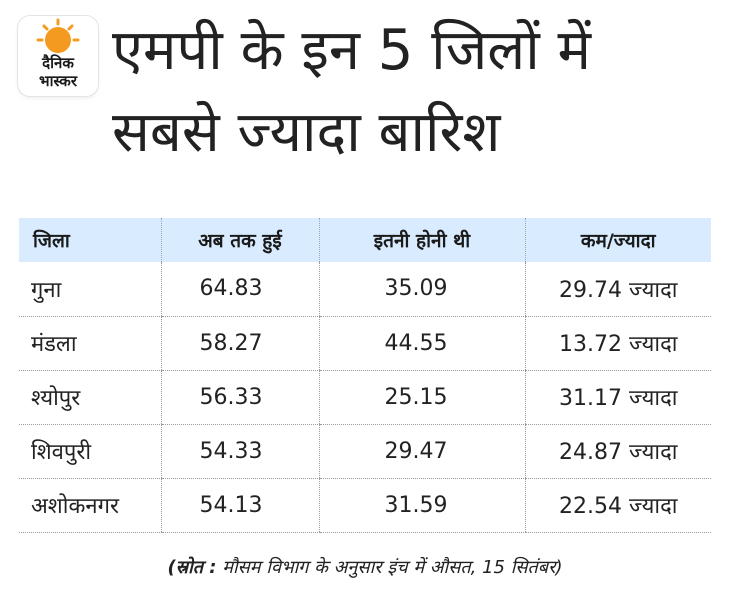  I want to click on diff-cell: 29.74 ज्यादा, so click(617, 289).